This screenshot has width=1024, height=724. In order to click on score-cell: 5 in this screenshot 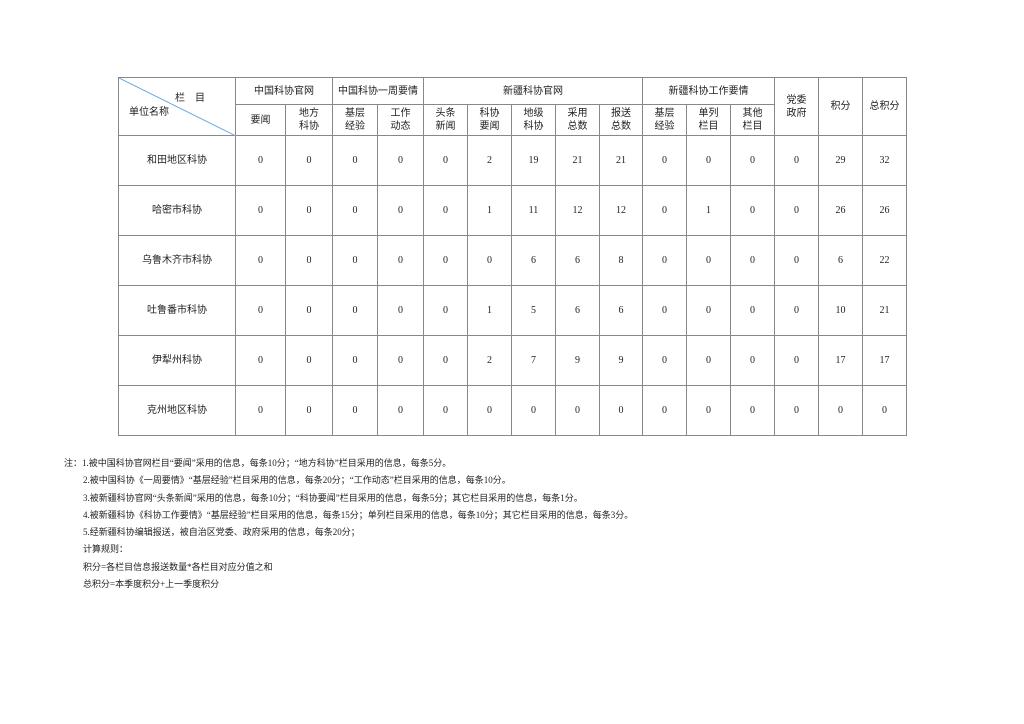, I will do `click(533, 310)`.